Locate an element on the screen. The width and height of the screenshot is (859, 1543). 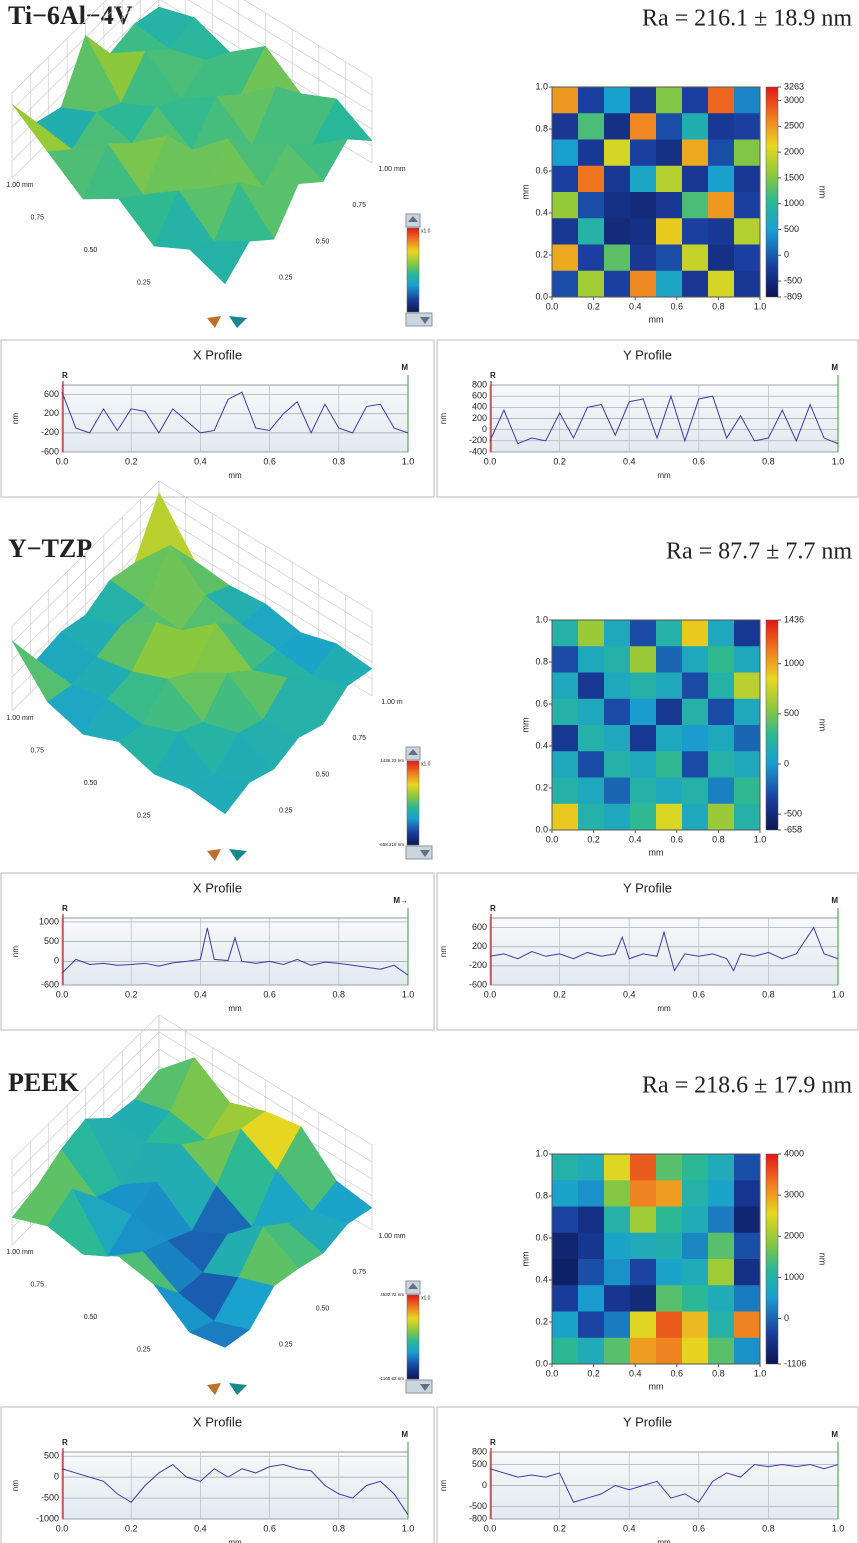
surface-tick-label: 0.25 is located at coordinates (286, 811).